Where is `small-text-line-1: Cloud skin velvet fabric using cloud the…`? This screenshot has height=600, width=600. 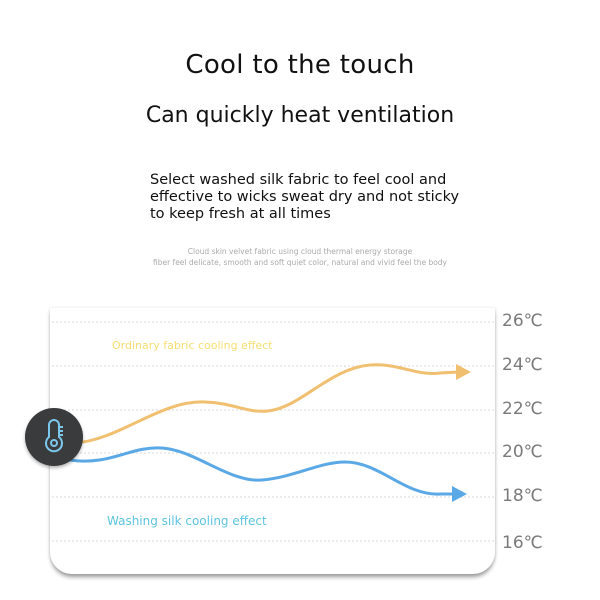 small-text-line-1: Cloud skin velvet fabric using cloud the… is located at coordinates (300, 251).